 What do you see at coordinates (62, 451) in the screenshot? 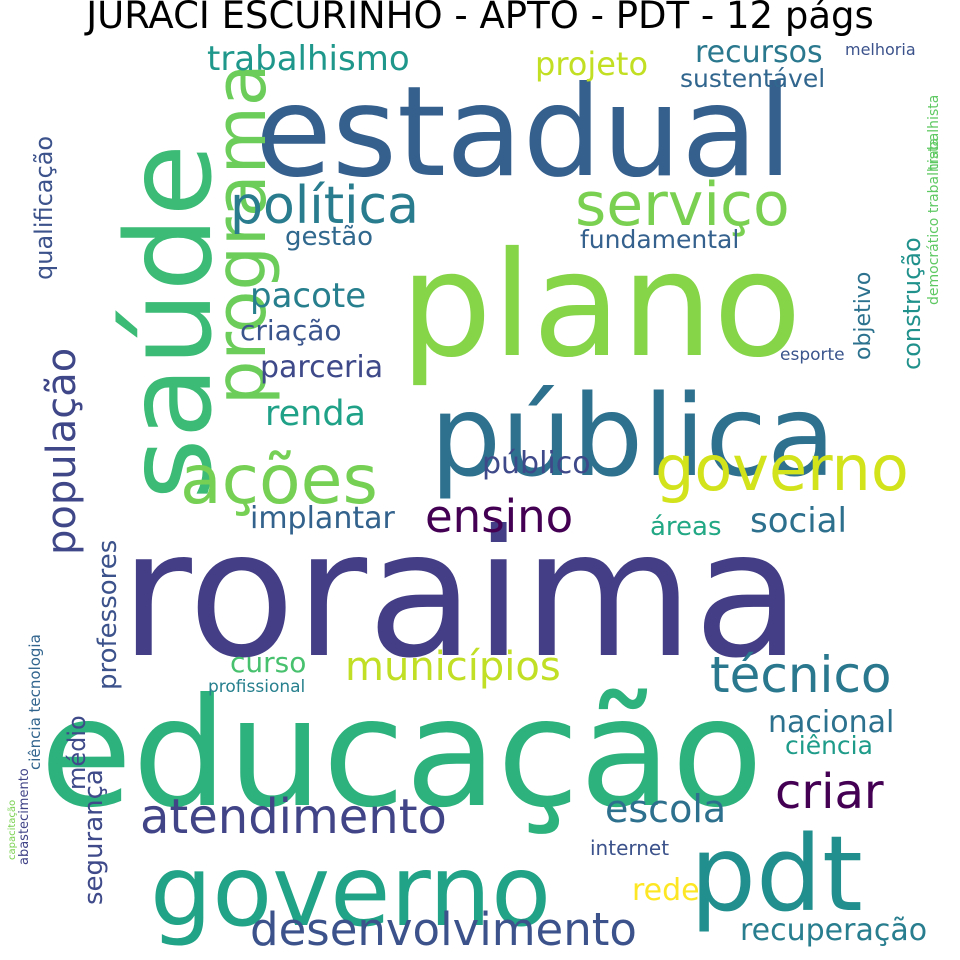
I see `word-população: população` at bounding box center [62, 451].